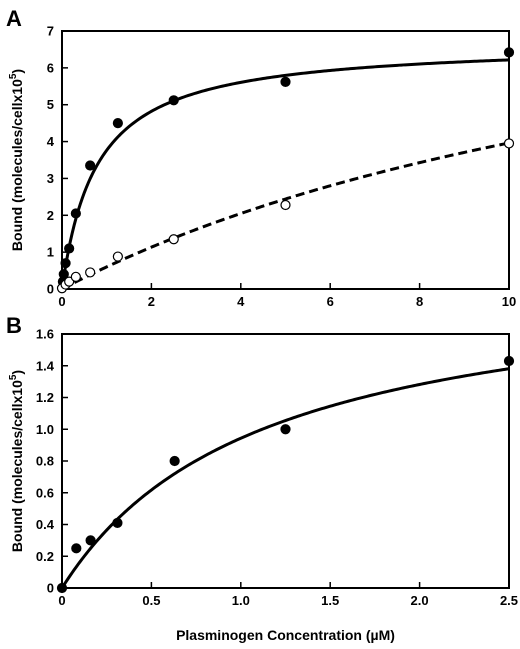  I want to click on panel-b-letter: B, so click(14, 325).